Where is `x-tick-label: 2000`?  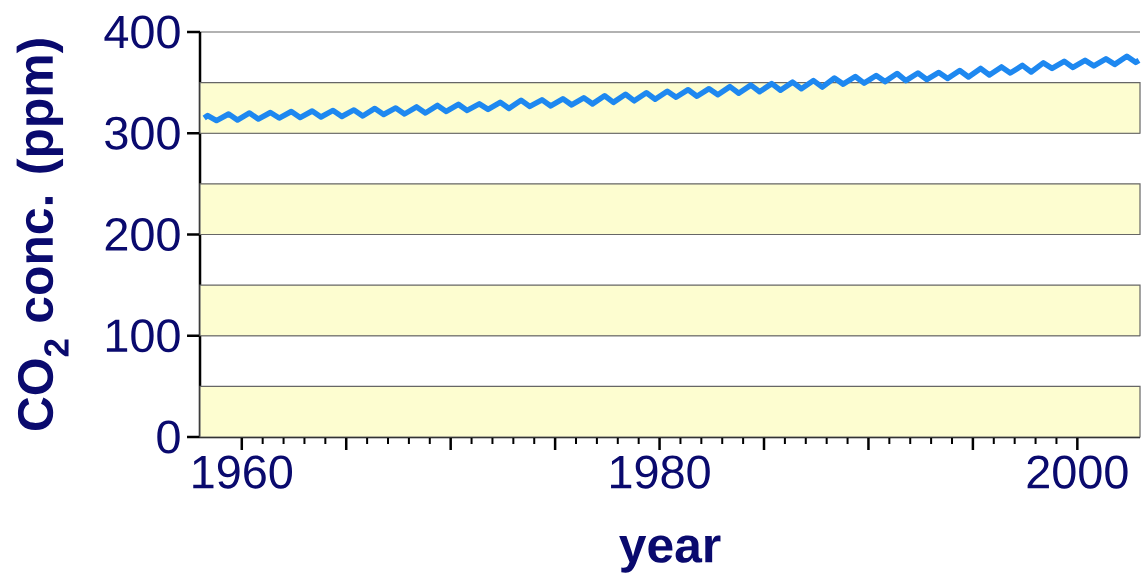
x-tick-label: 2000 is located at coordinates (1077, 472).